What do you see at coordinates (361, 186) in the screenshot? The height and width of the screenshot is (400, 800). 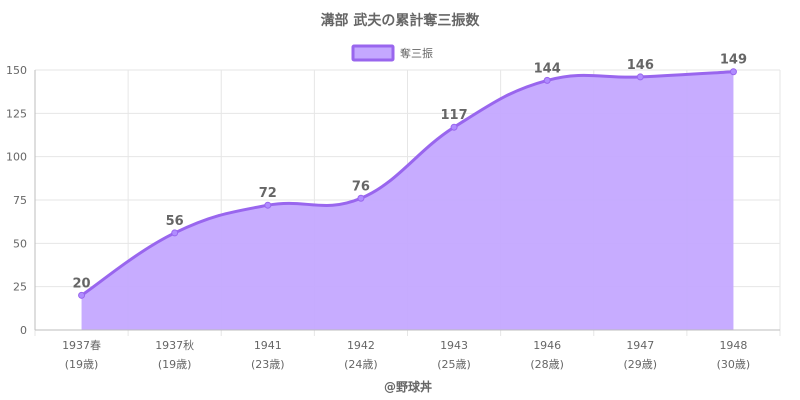 I see `data-label: 76` at bounding box center [361, 186].